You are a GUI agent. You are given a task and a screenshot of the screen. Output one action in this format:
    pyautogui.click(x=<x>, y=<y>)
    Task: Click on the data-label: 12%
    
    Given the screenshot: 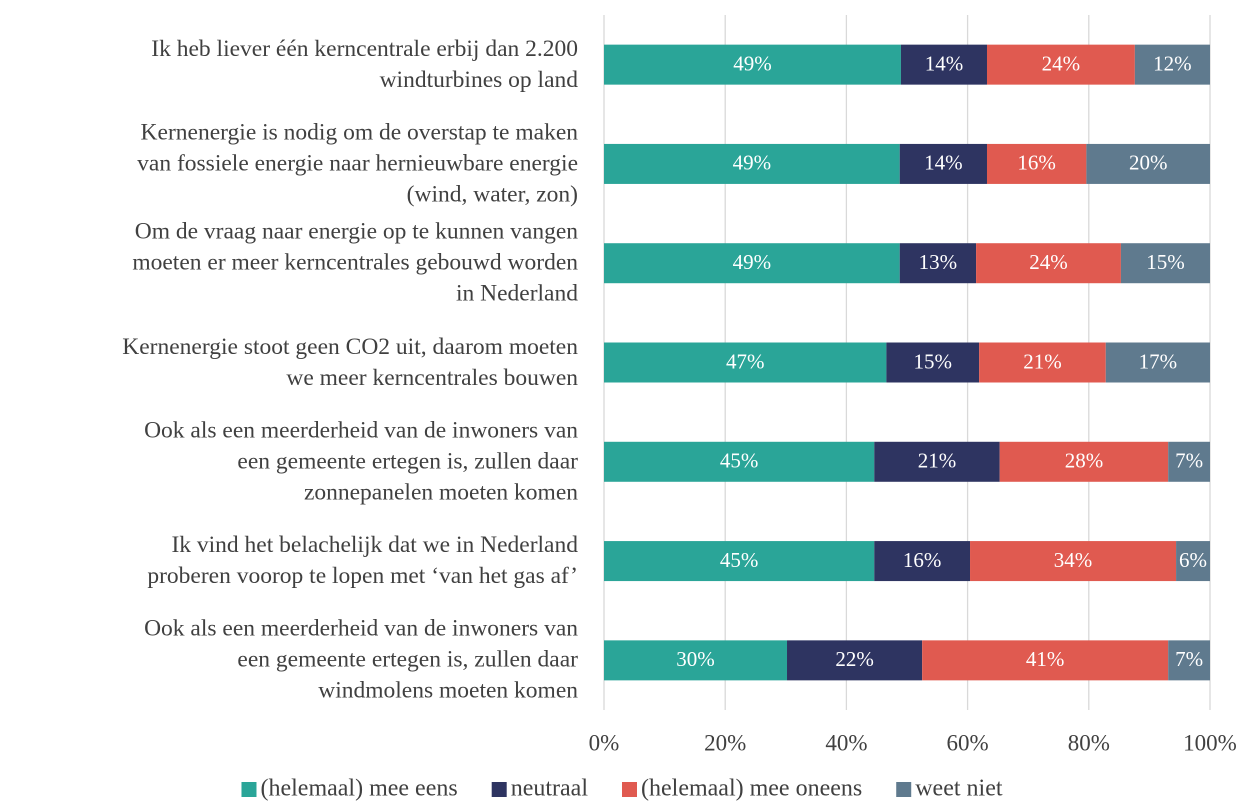 What is the action you would take?
    pyautogui.click(x=1172, y=63)
    